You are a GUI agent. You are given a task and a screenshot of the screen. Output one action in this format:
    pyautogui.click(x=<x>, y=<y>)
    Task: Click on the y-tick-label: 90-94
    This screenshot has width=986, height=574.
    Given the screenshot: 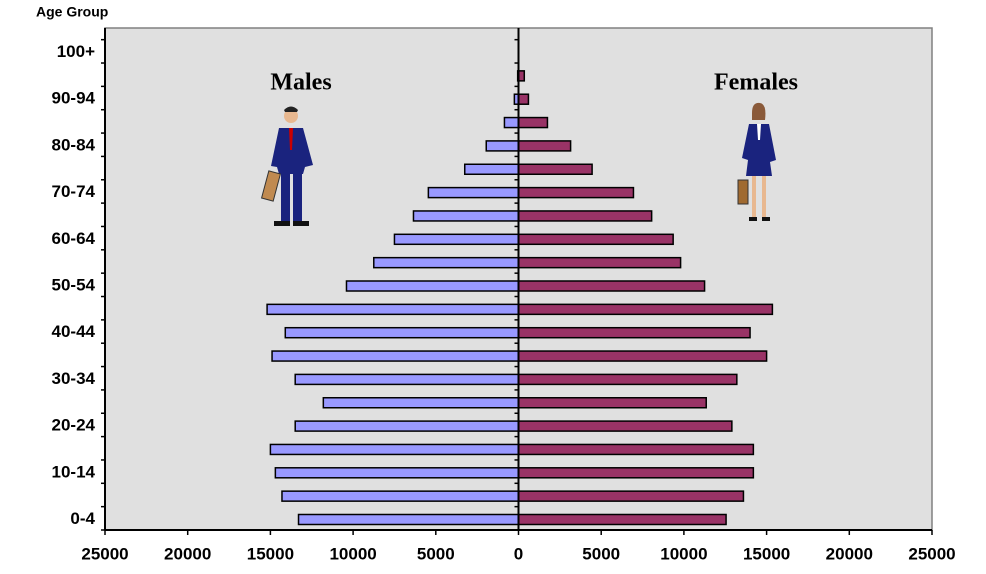 What is the action you would take?
    pyautogui.click(x=74, y=98)
    